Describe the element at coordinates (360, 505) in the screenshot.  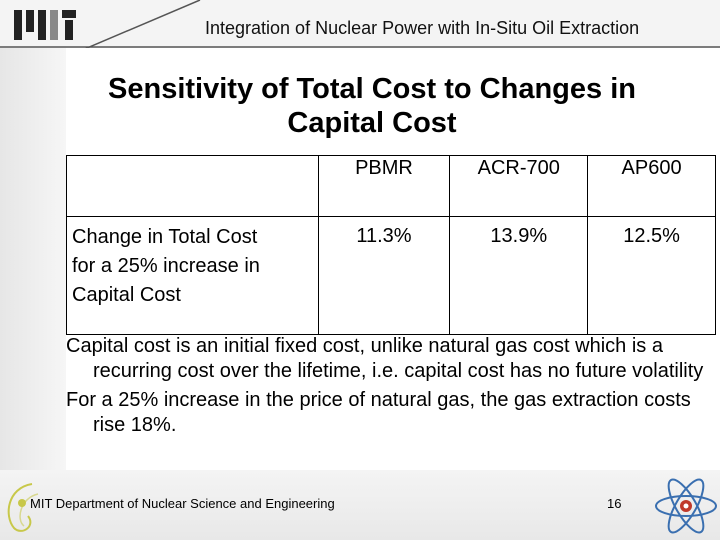
I see `footer-band` at that location.